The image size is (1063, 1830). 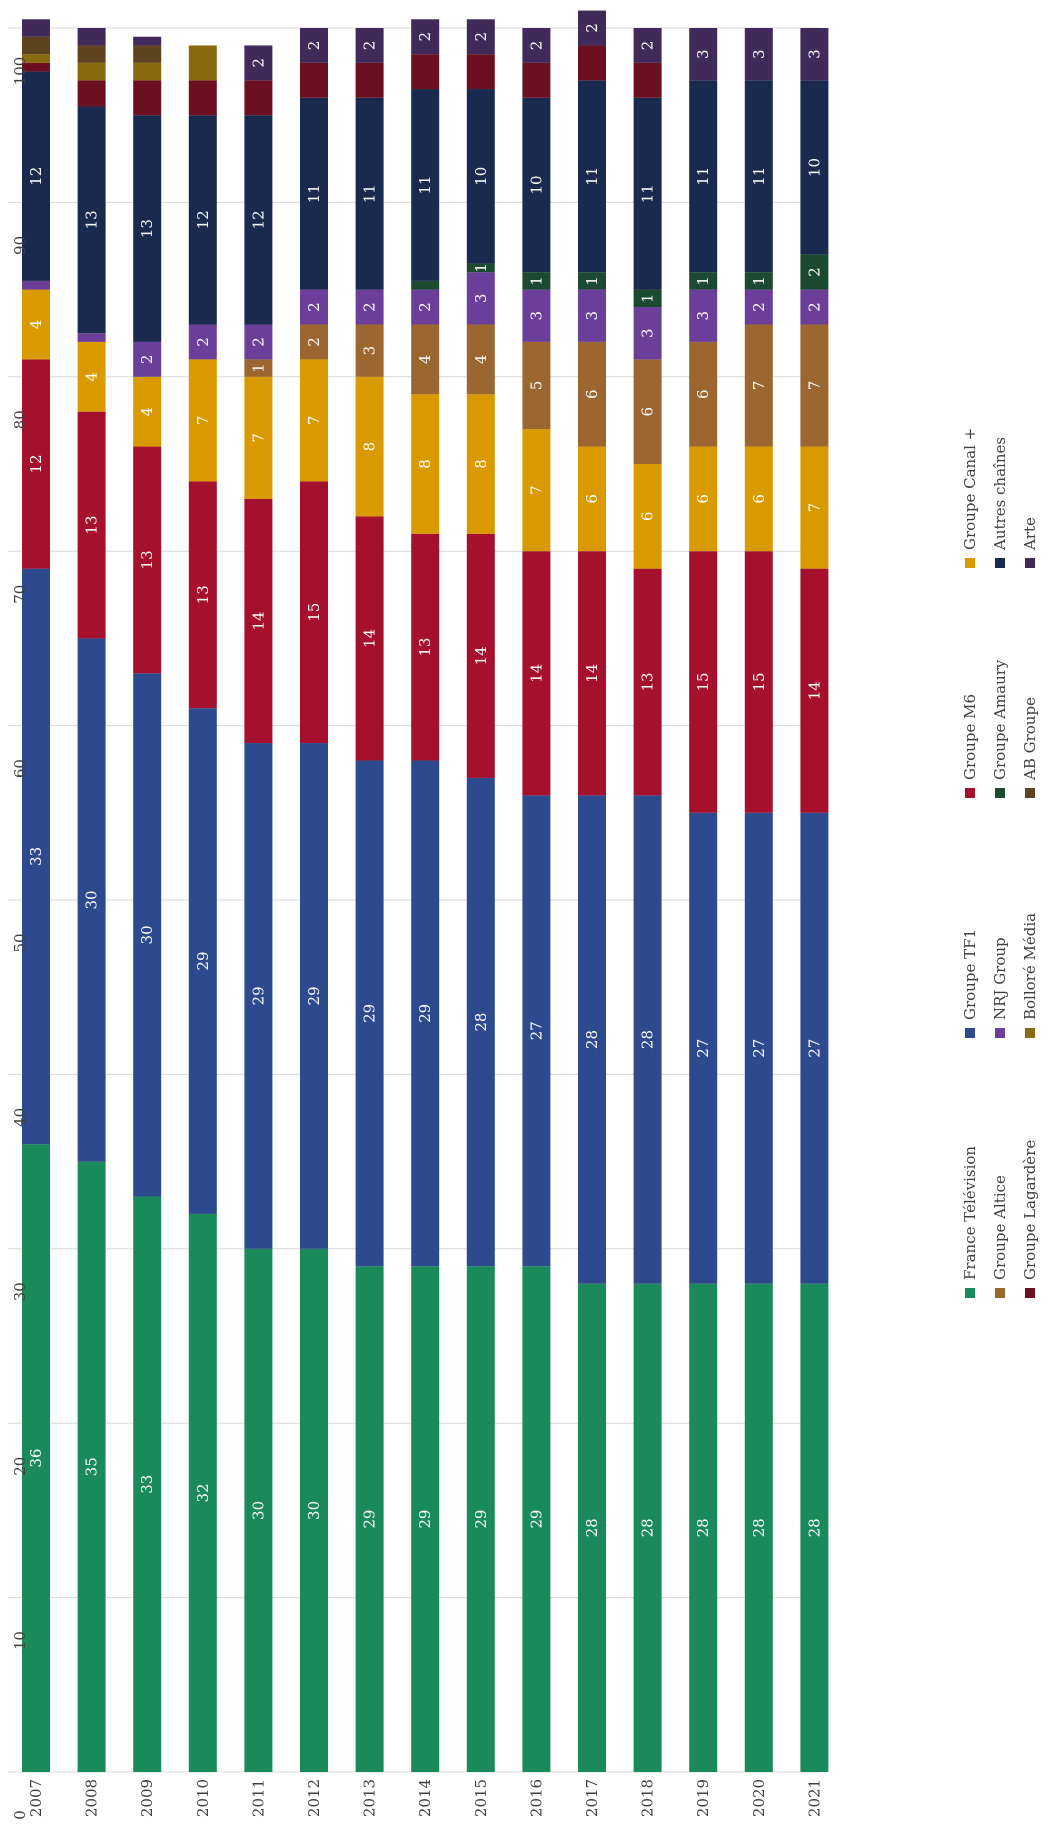 What do you see at coordinates (370, 1798) in the screenshot?
I see `category-label: 2013` at bounding box center [370, 1798].